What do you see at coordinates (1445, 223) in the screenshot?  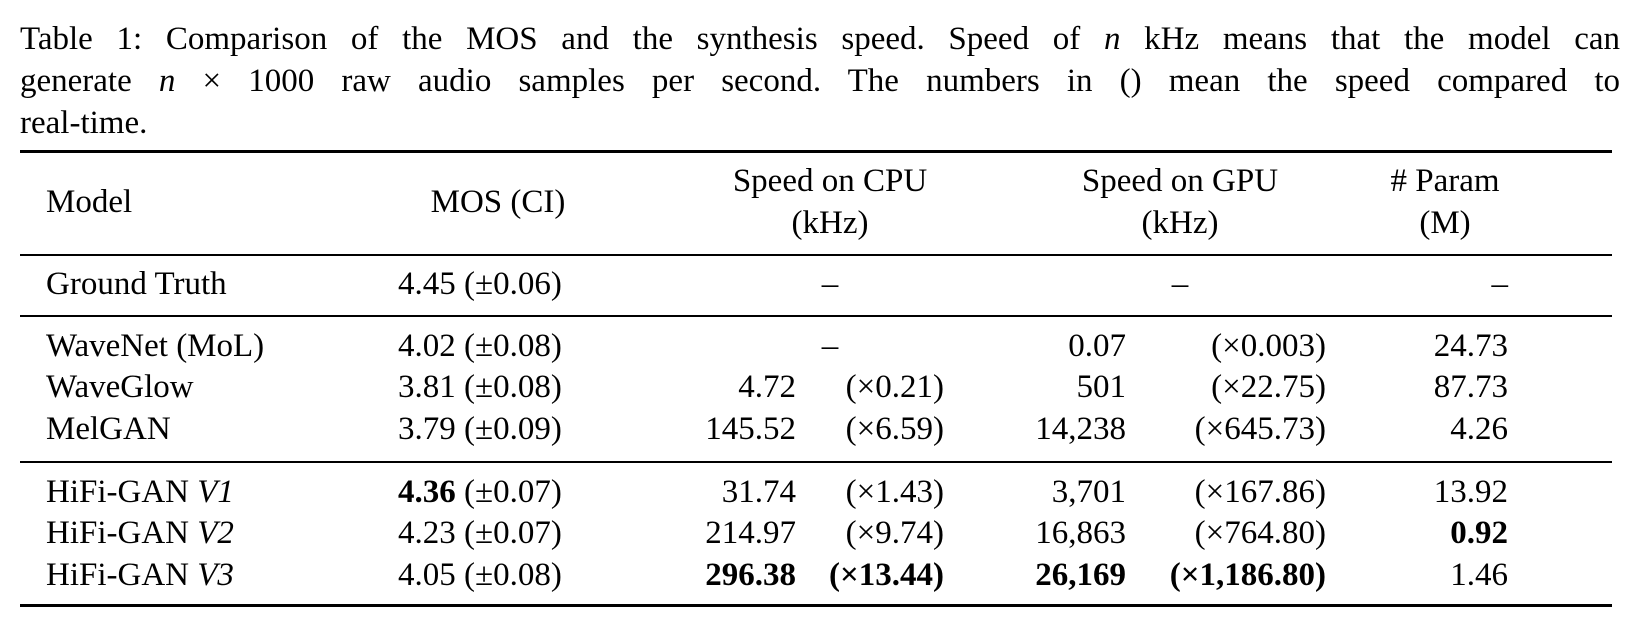 I see `header-param-line2: (M)` at bounding box center [1445, 223].